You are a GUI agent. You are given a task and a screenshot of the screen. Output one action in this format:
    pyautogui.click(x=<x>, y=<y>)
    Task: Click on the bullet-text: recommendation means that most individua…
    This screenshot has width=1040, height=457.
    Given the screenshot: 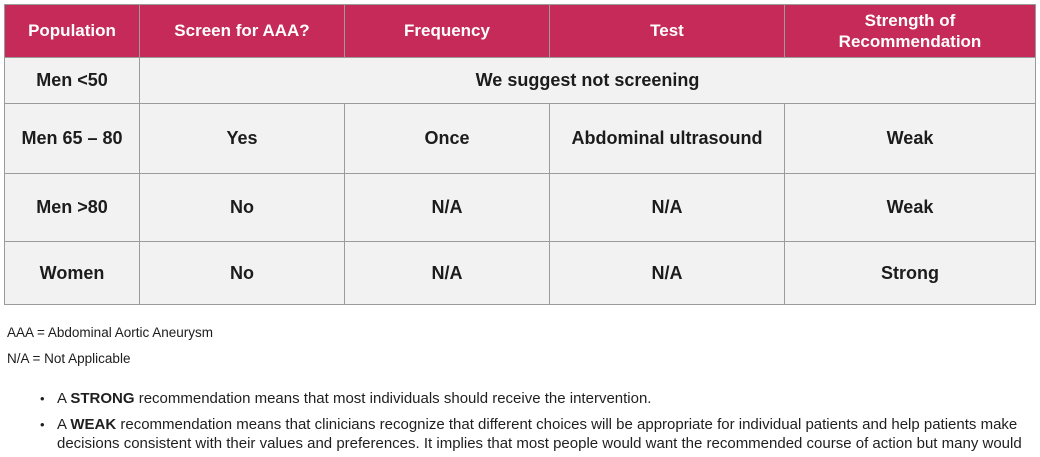 What is the action you would take?
    pyautogui.click(x=393, y=398)
    